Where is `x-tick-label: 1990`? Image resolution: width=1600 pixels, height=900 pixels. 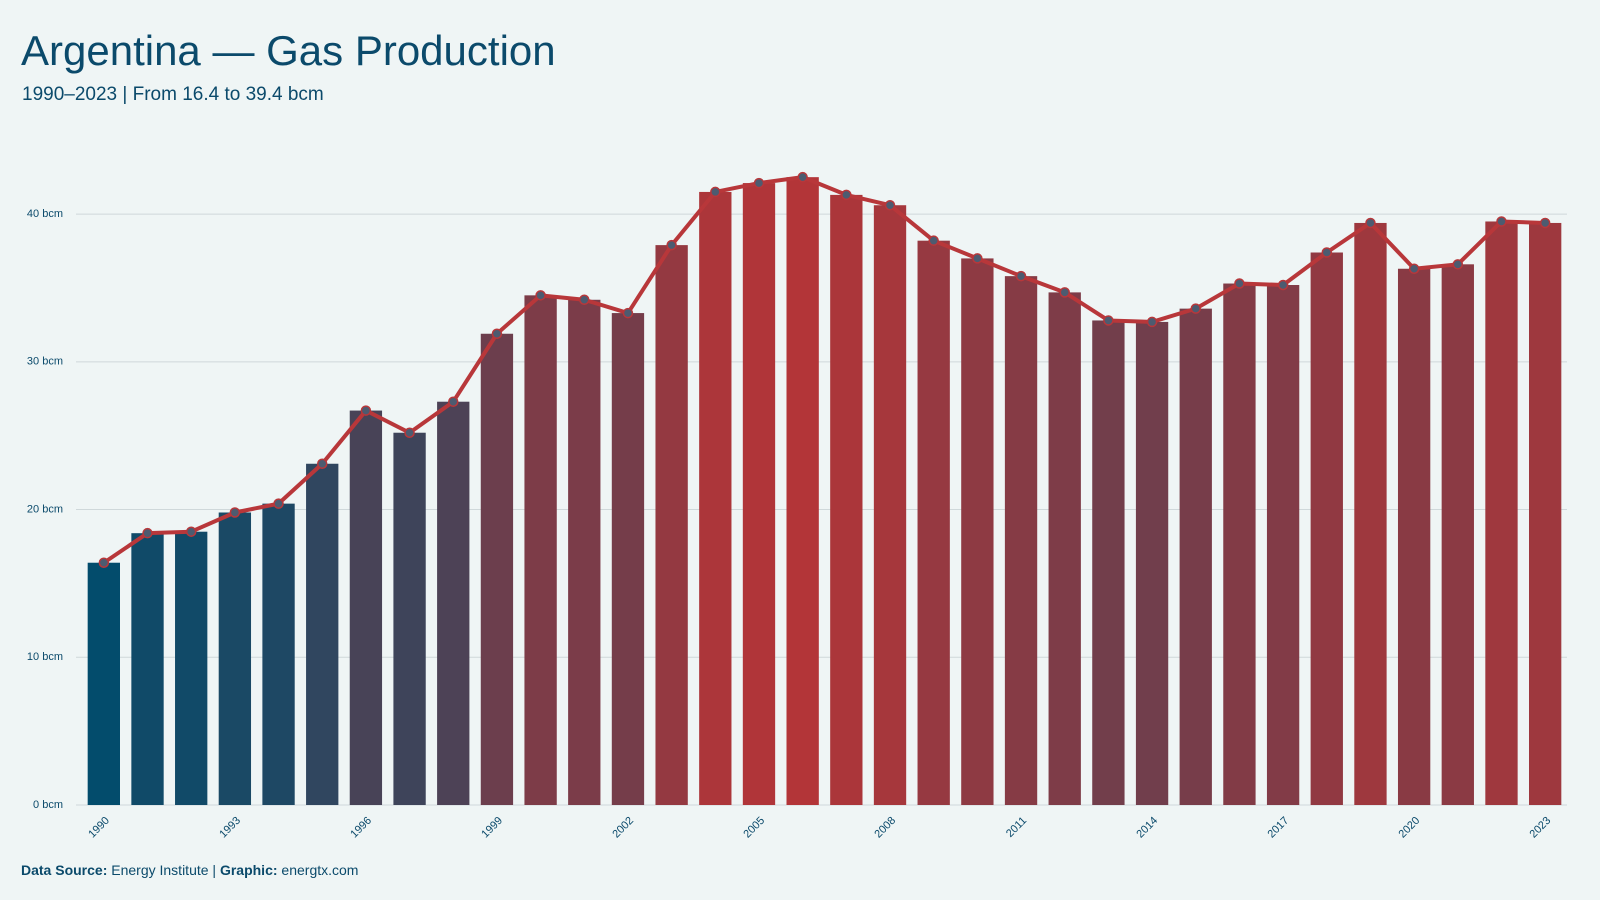
x-tick-label: 1990 is located at coordinates (99, 828).